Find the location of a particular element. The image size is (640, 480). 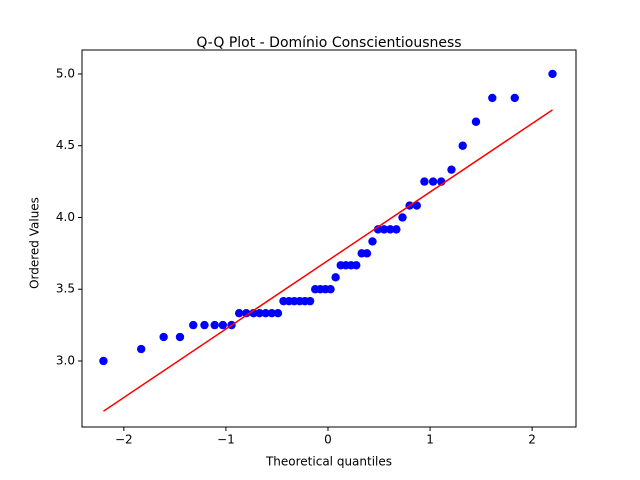

x-tick-label: 2 is located at coordinates (532, 440).